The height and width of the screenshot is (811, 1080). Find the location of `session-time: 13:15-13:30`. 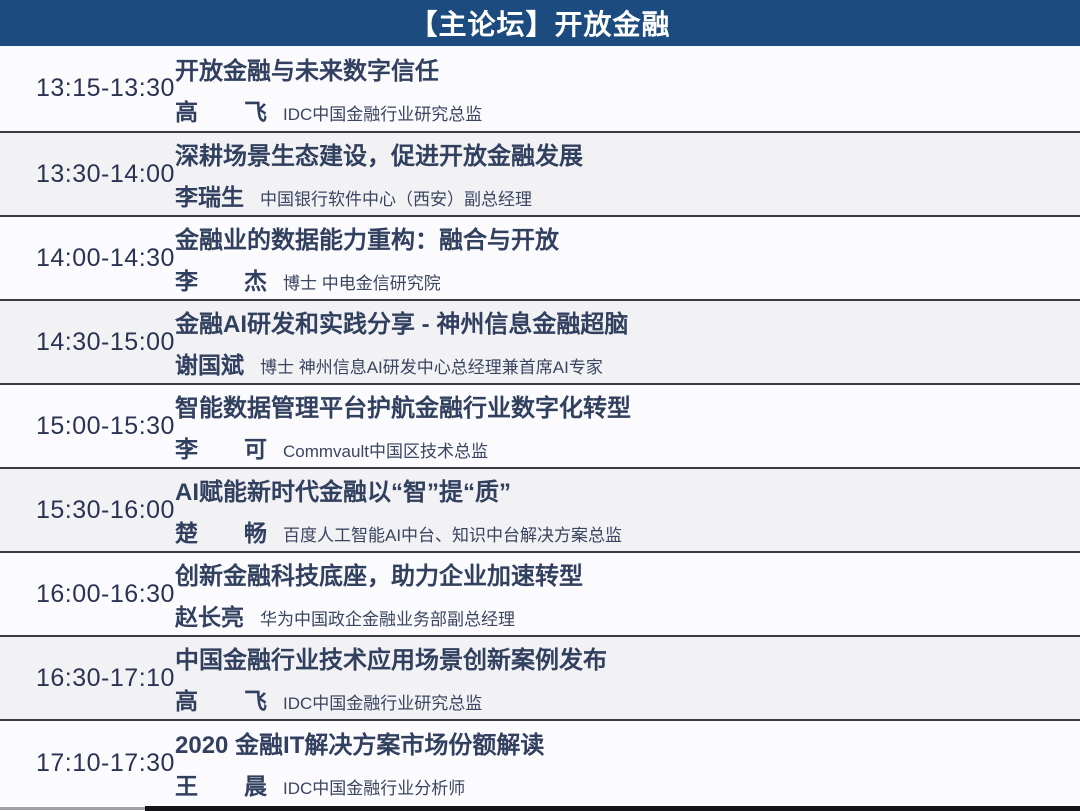

session-time: 13:15-13:30 is located at coordinates (105, 88).